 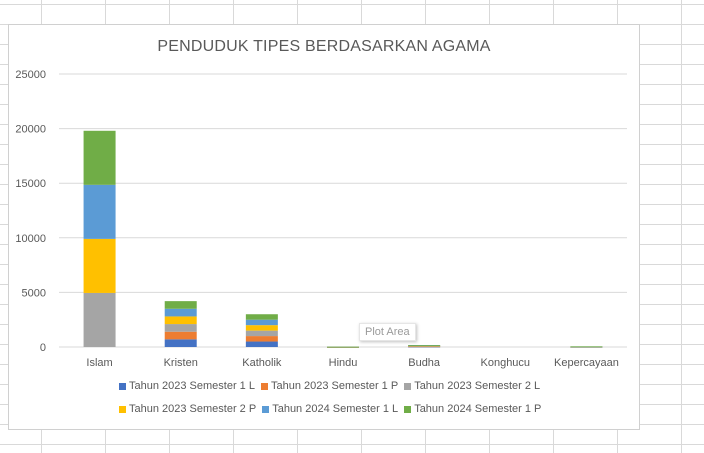 What do you see at coordinates (478, 409) in the screenshot?
I see `legend-label: Tahun 2024 Semester 1 P` at bounding box center [478, 409].